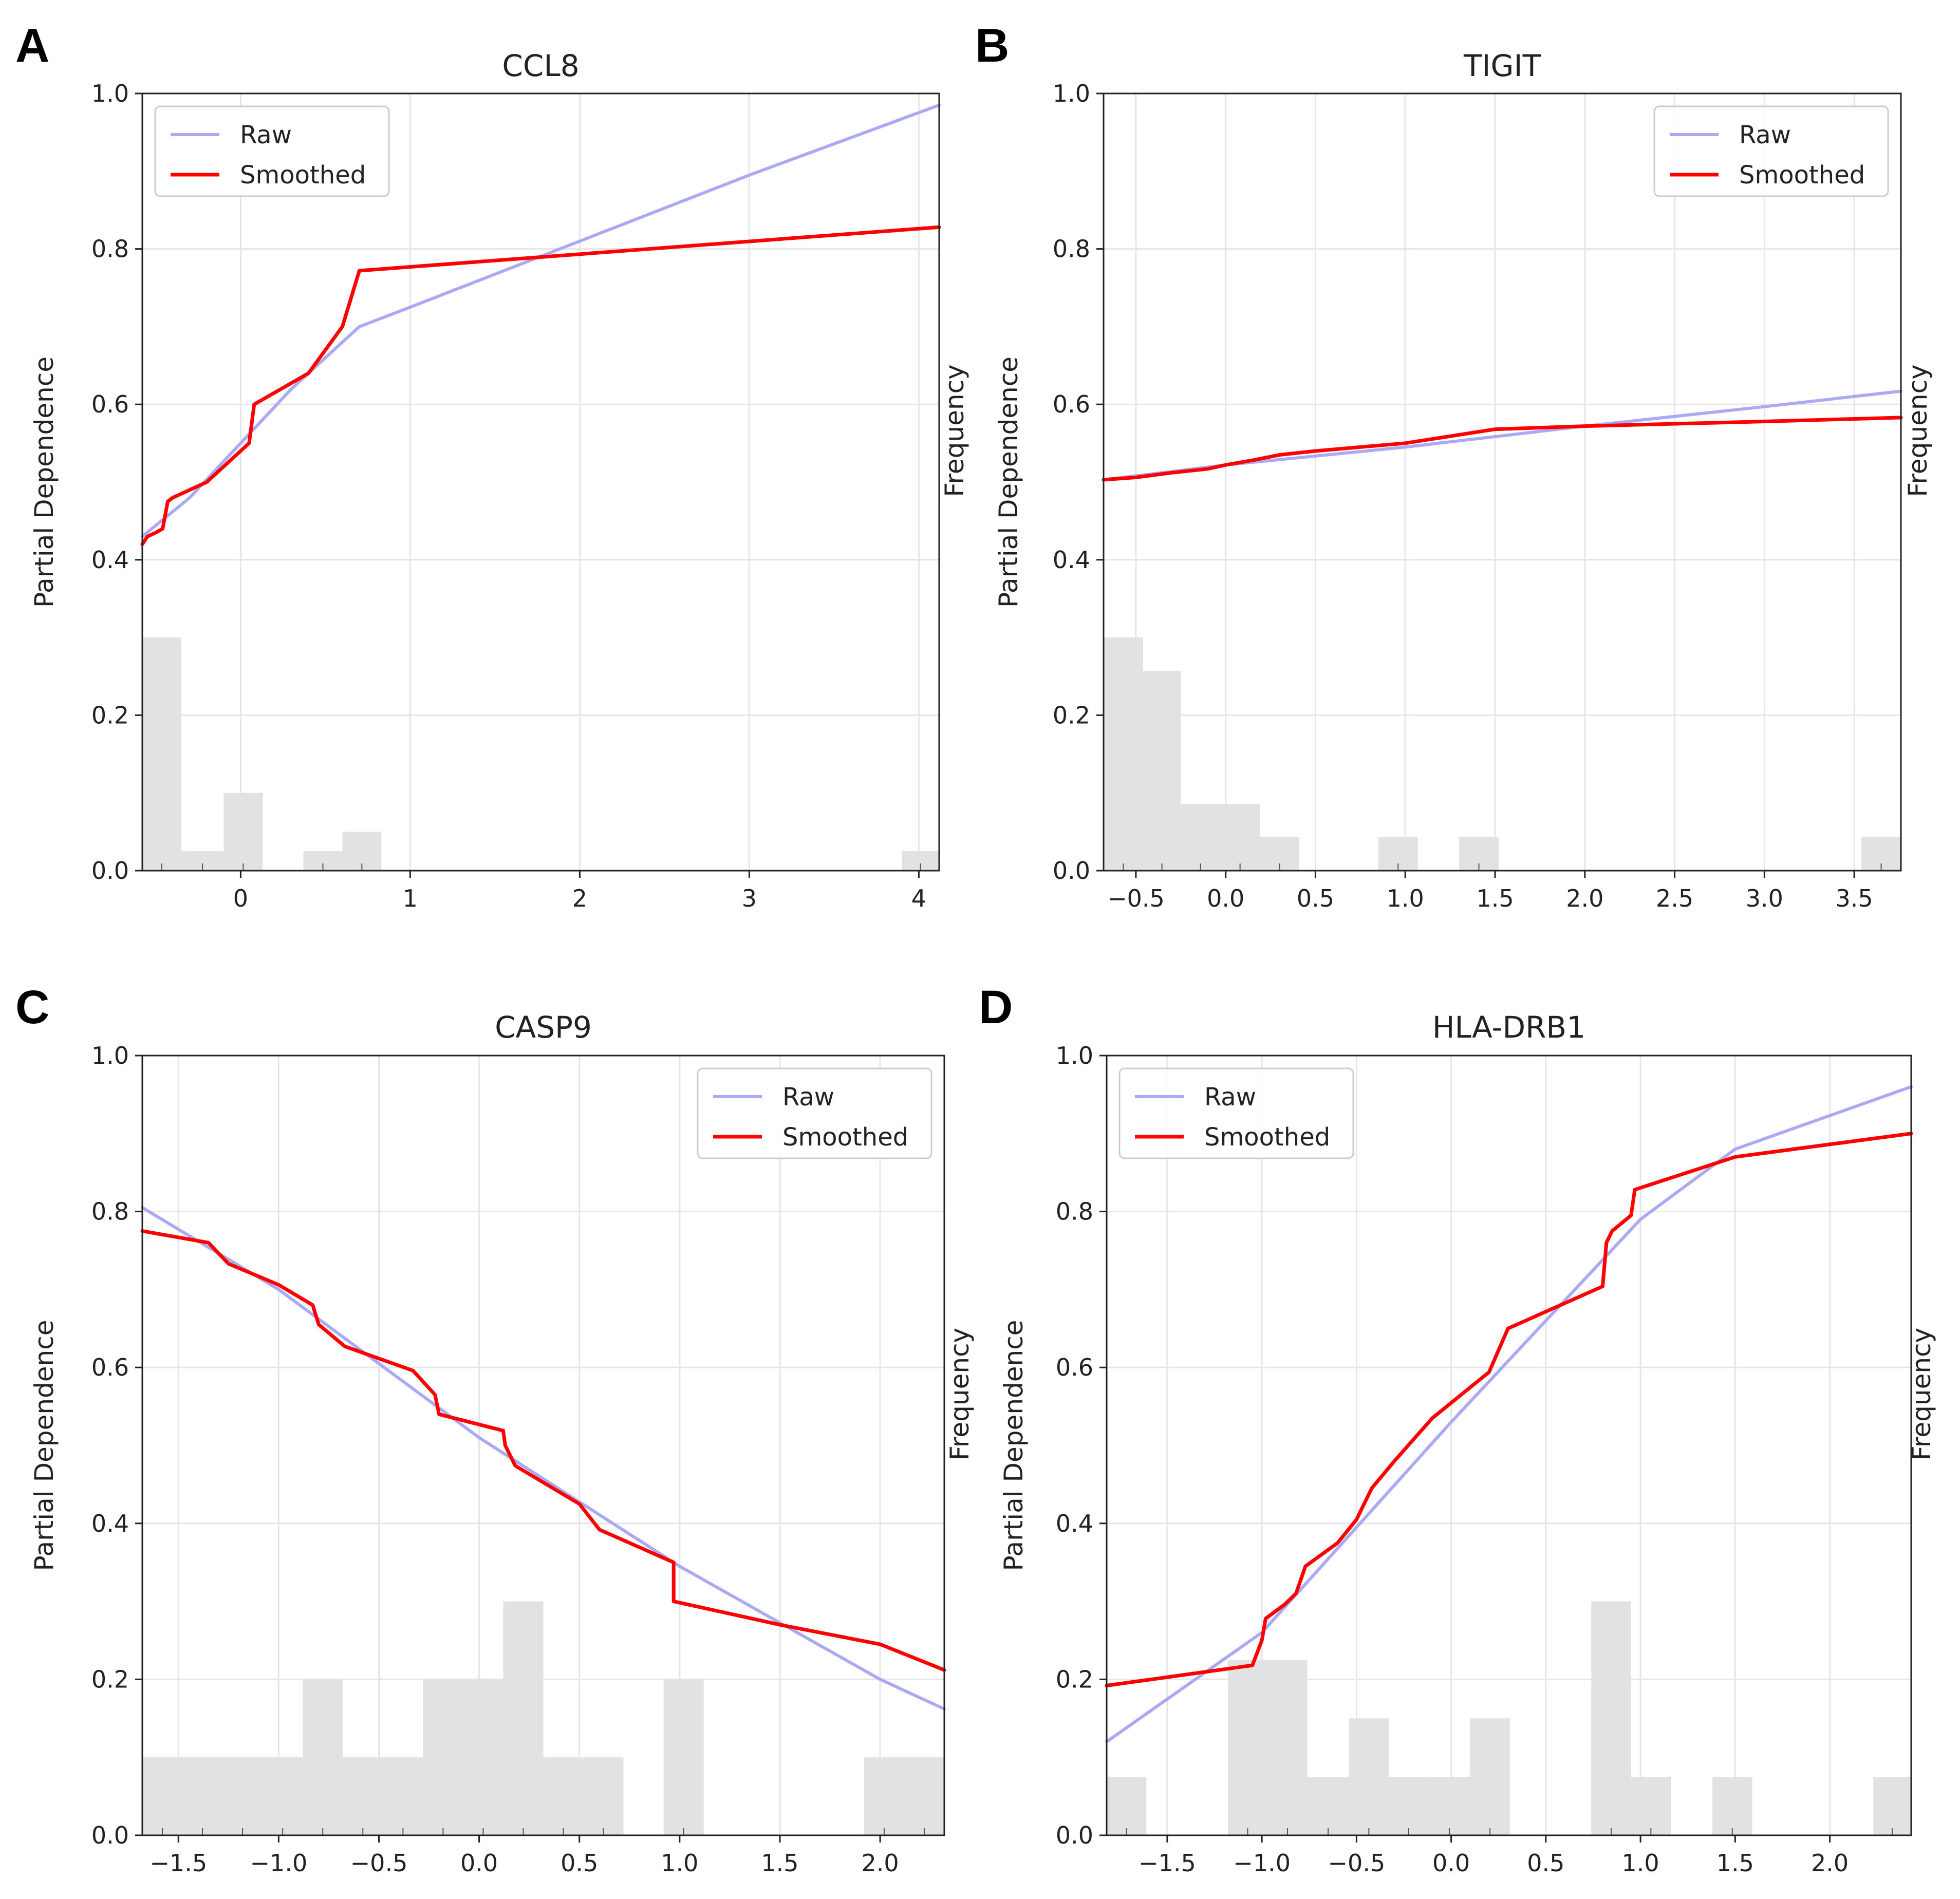  I want to click on x-tick-label: 1, so click(410, 898).